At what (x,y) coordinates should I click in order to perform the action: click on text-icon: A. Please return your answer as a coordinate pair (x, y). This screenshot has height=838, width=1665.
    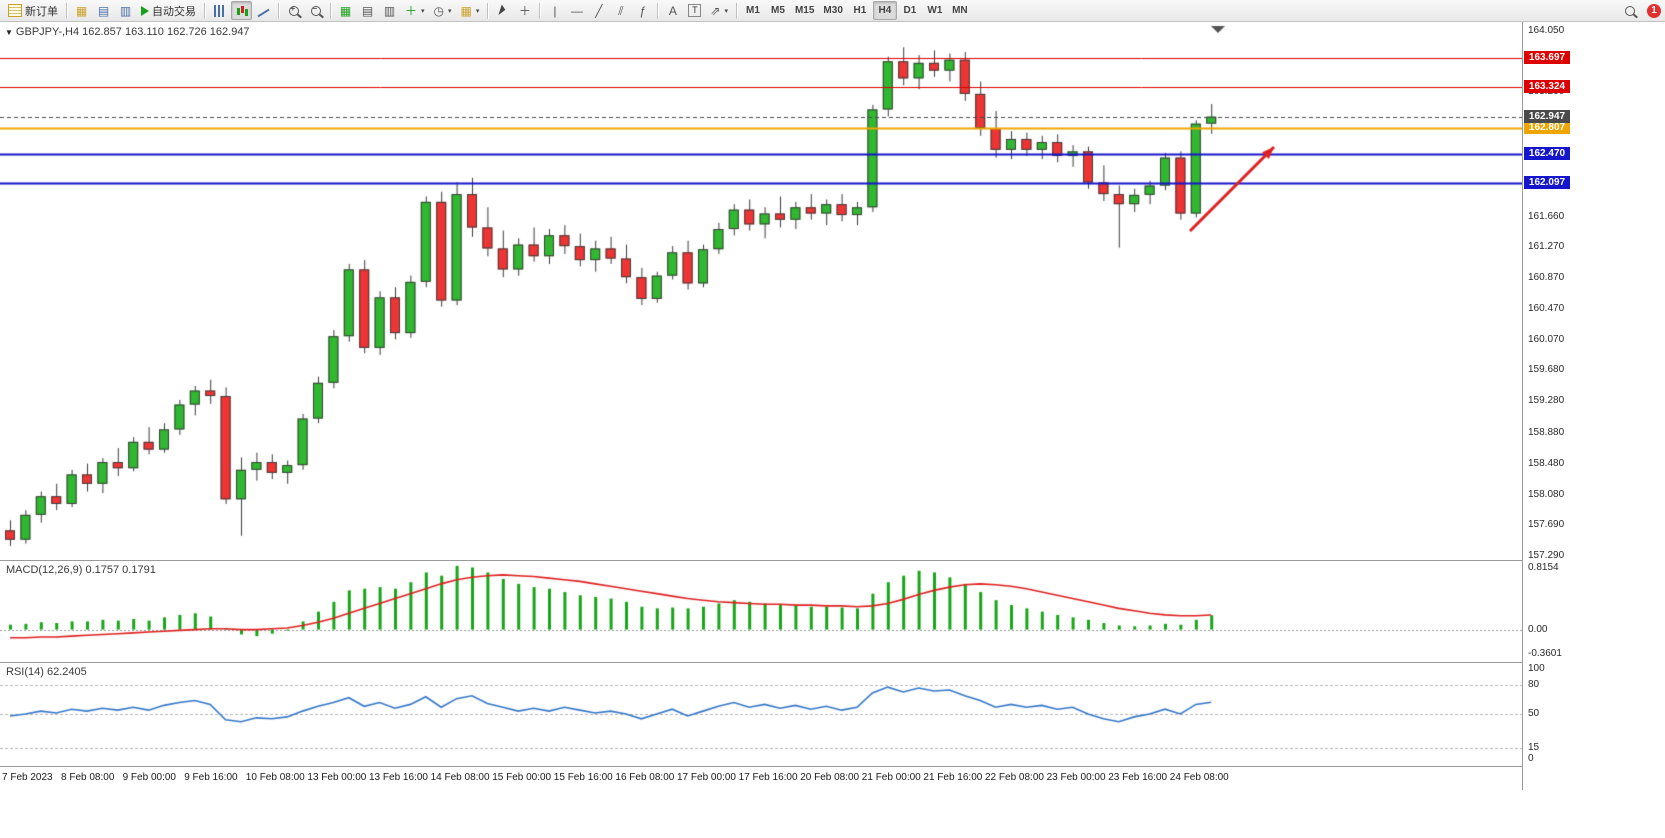
    Looking at the image, I should click on (672, 10).